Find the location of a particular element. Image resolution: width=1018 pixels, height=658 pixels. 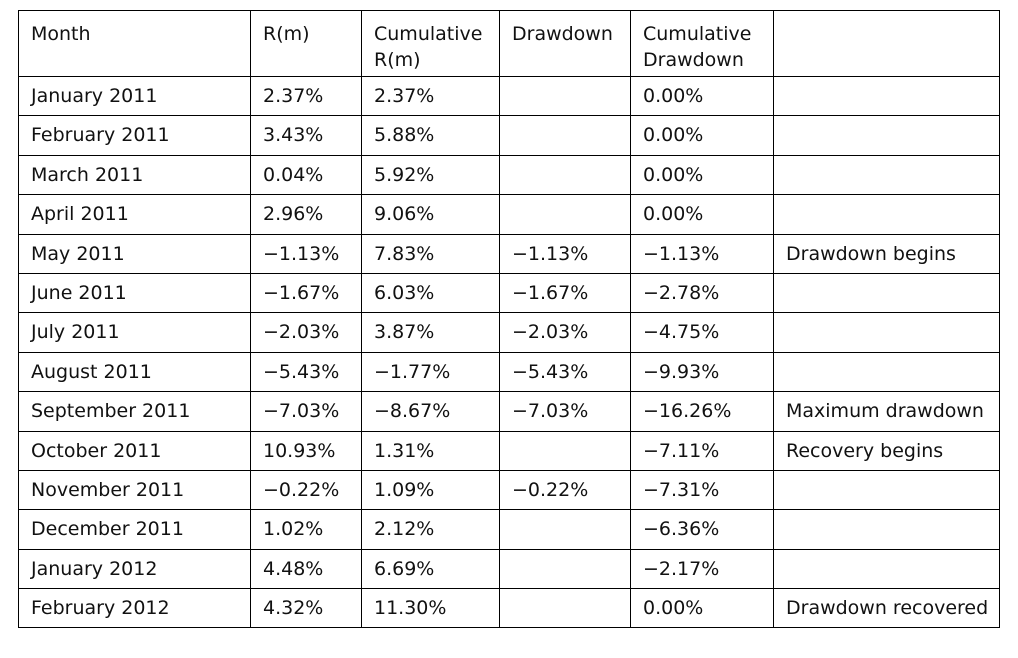

header-note is located at coordinates (886, 43).